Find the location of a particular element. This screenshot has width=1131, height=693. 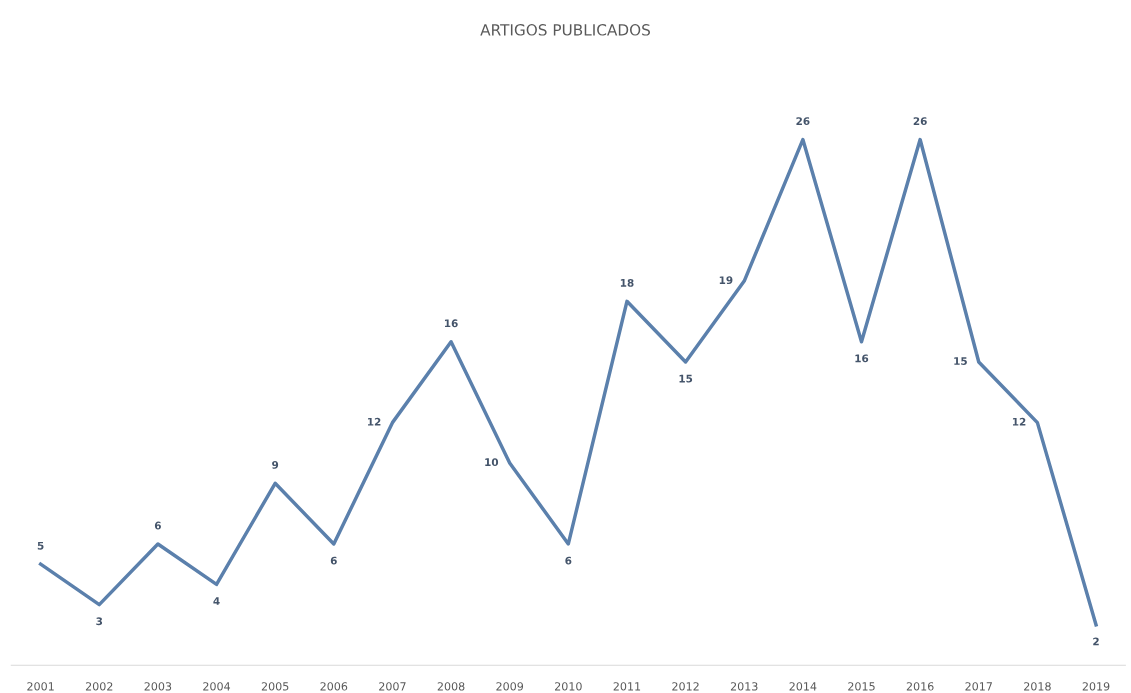

data-label: 18 is located at coordinates (627, 282).